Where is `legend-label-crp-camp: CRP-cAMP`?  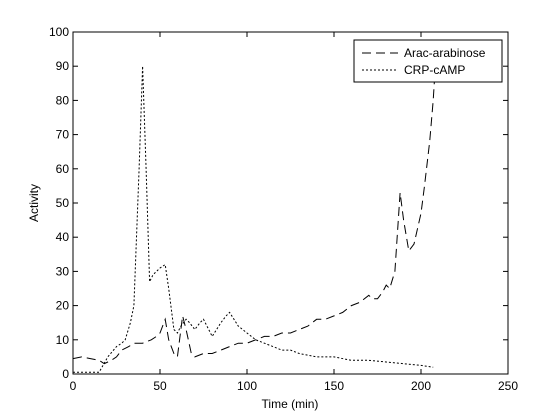 legend-label-crp-camp: CRP-cAMP is located at coordinates (434, 70).